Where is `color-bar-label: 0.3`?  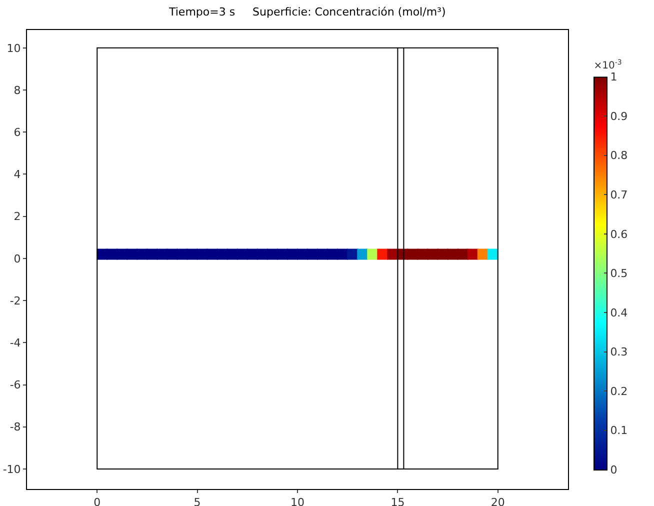
color-bar-label: 0.3 is located at coordinates (619, 352).